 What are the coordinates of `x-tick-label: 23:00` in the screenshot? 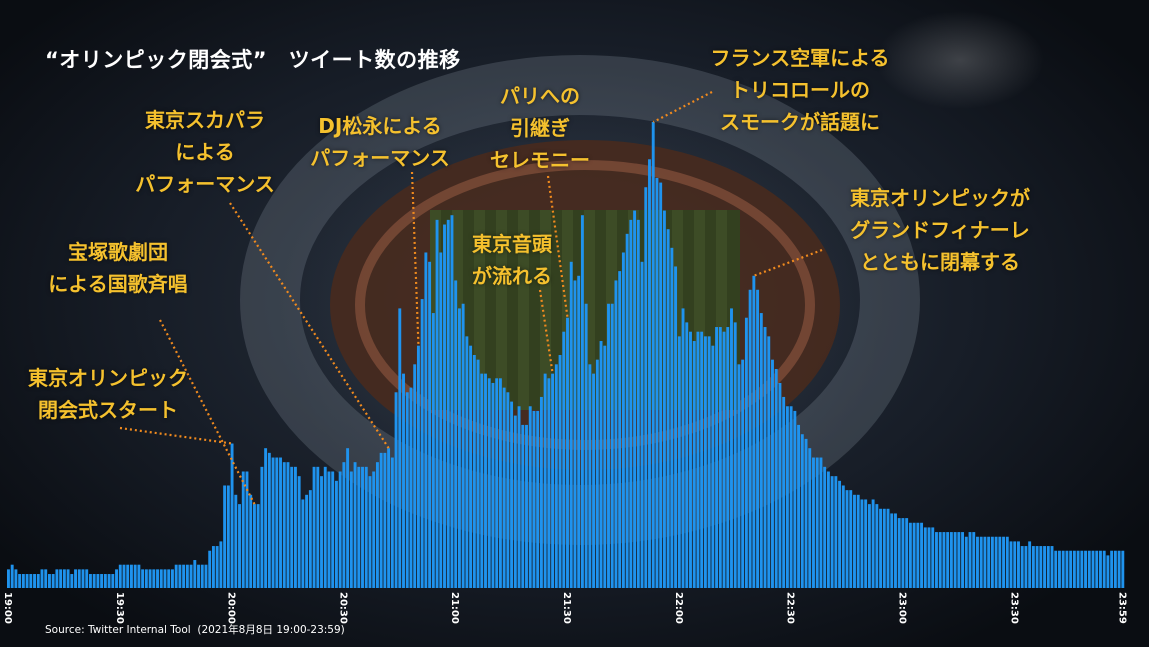 It's located at (902, 608).